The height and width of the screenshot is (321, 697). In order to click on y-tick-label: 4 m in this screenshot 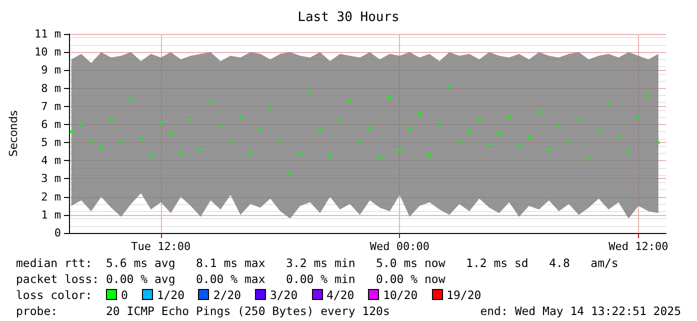, I will do `click(51, 161)`.